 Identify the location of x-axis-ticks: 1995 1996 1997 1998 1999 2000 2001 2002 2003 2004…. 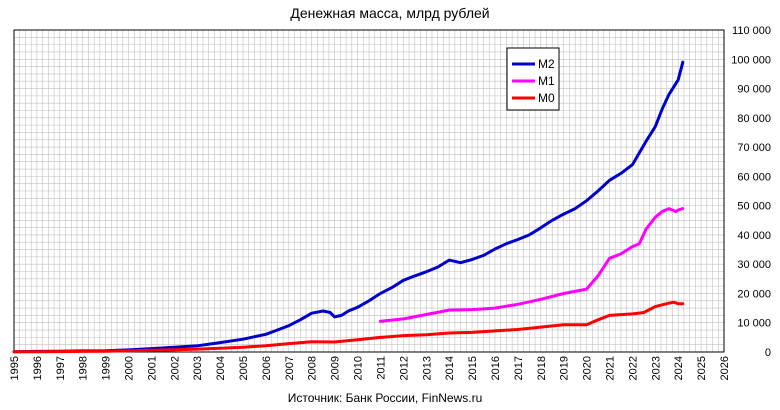
(370, 368).